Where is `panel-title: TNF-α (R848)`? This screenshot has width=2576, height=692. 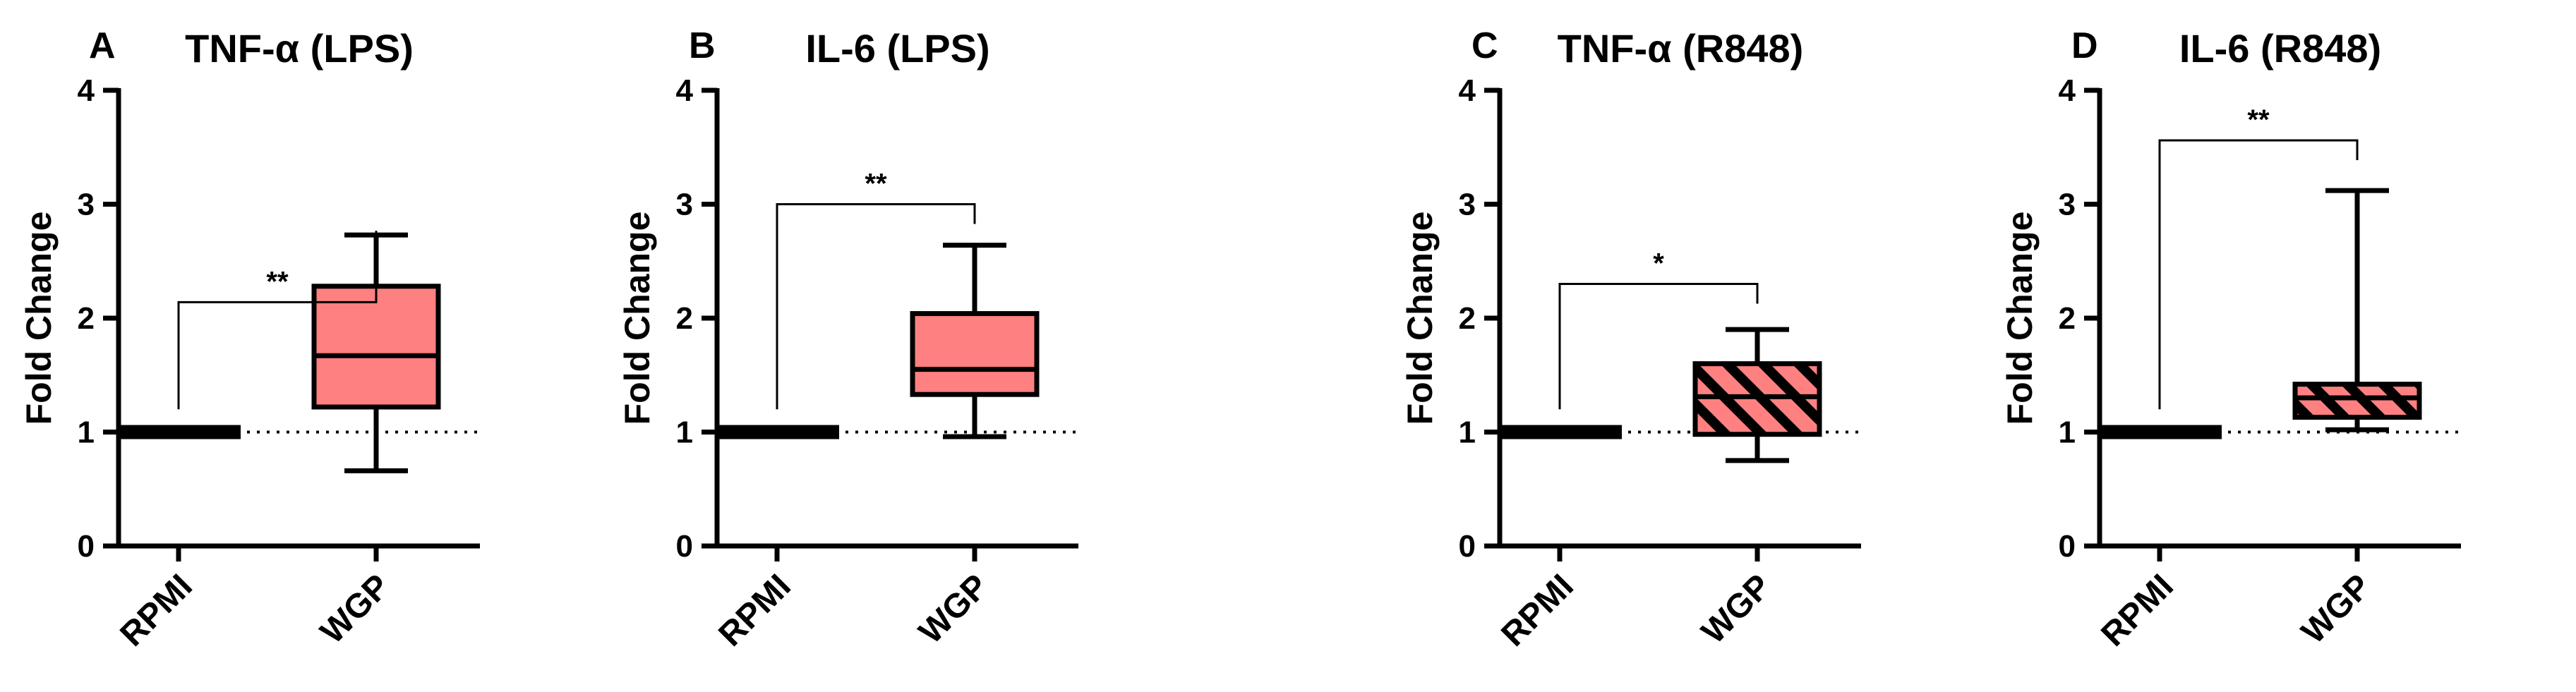
panel-title: TNF-α (R848) is located at coordinates (1681, 48).